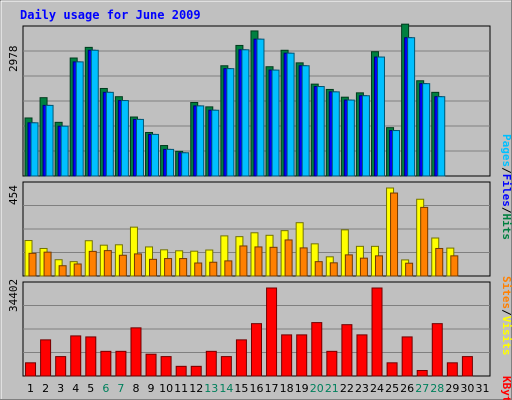  Describe the element at coordinates (302, 388) in the screenshot. I see `day-label-19: 19` at that location.